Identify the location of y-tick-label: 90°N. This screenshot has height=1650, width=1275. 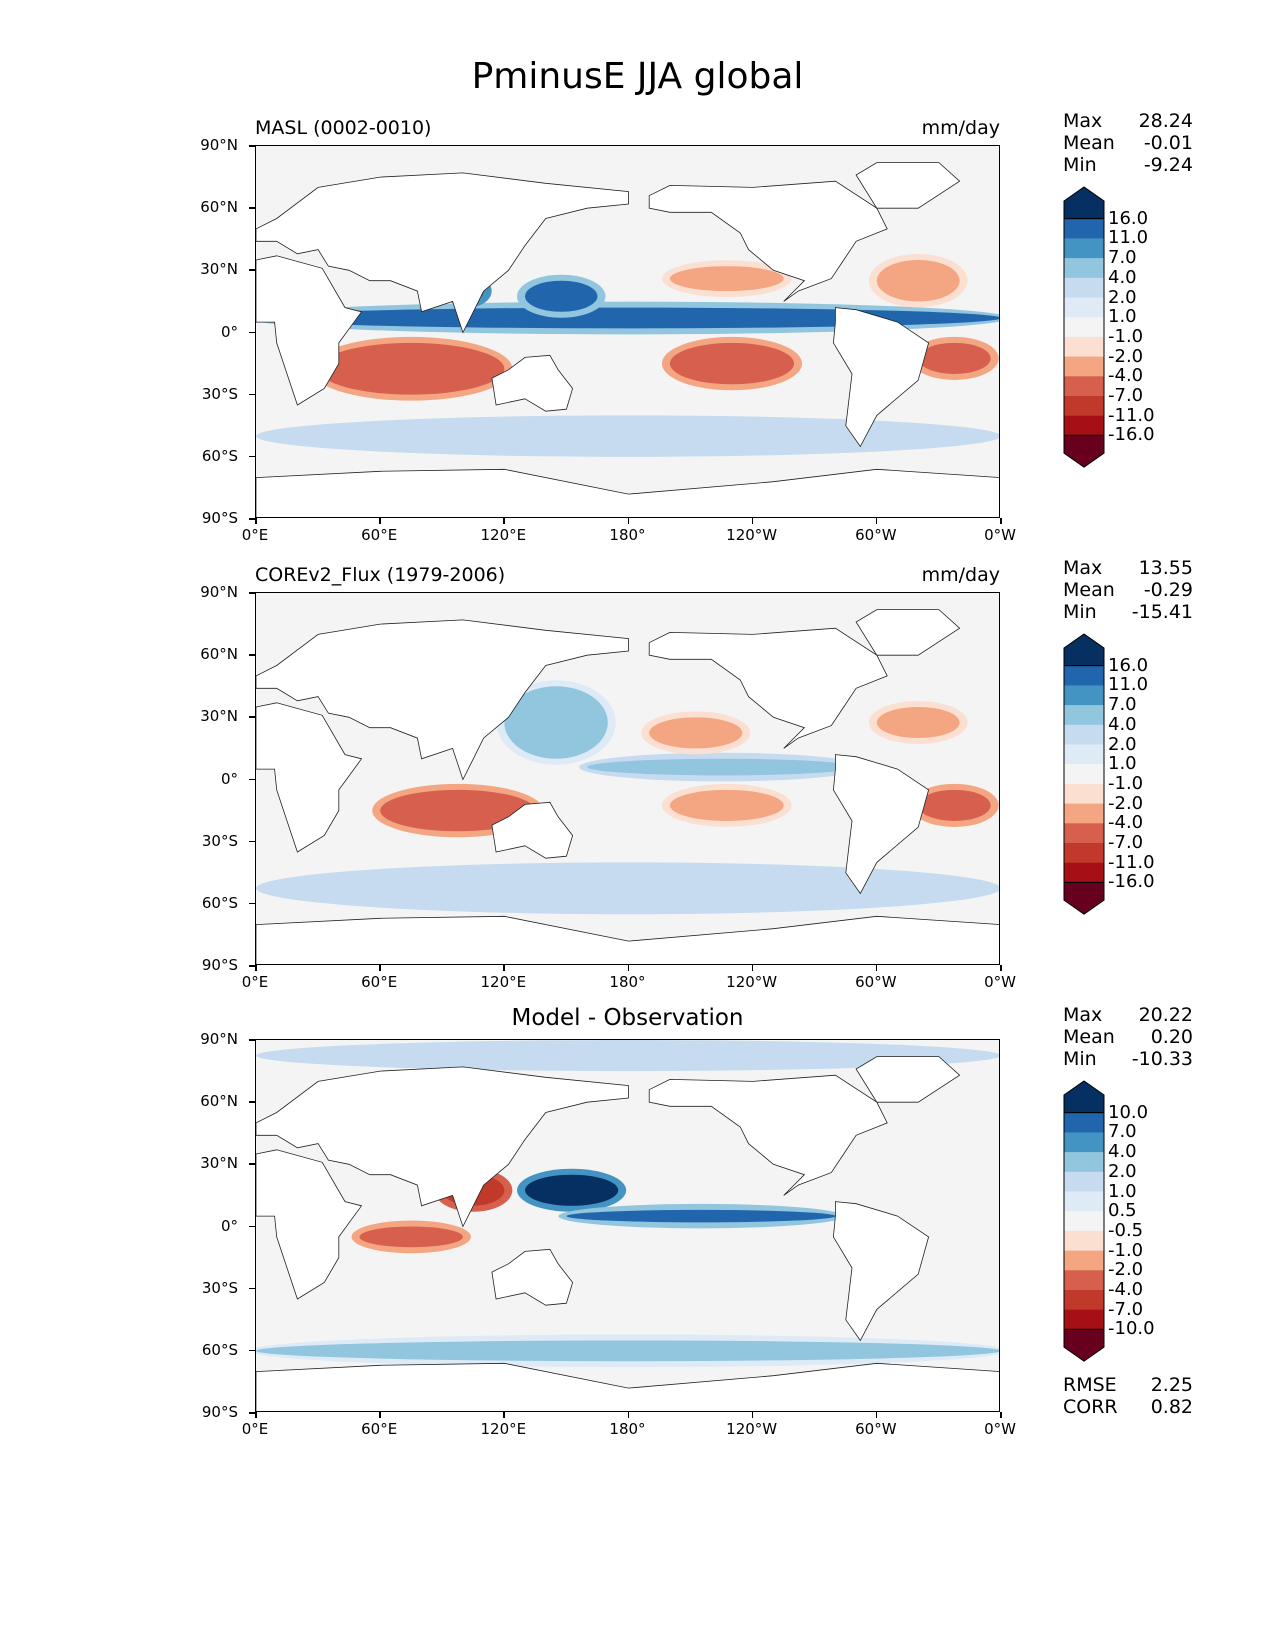
(219, 145).